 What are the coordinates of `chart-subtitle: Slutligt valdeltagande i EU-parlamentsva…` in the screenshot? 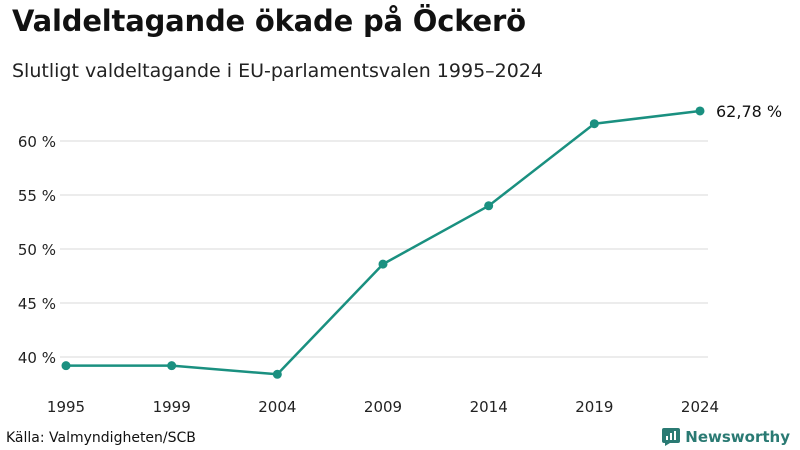 It's located at (278, 71).